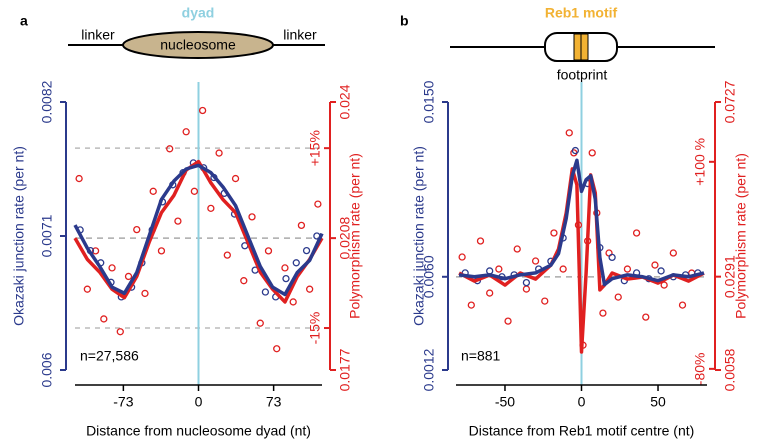 The image size is (769, 447). Describe the element at coordinates (404, 21) in the screenshot. I see `panel-label: b` at that location.